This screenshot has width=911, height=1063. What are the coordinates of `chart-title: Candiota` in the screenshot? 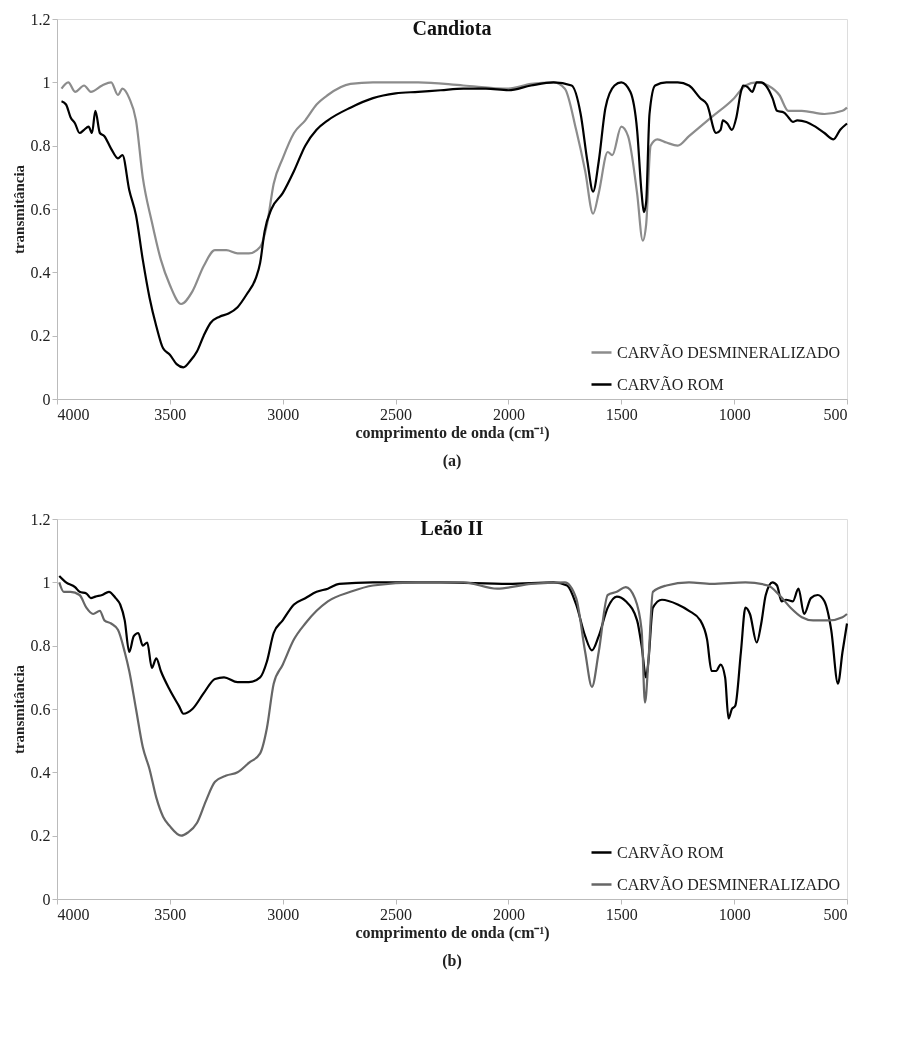 It's located at (452, 28).